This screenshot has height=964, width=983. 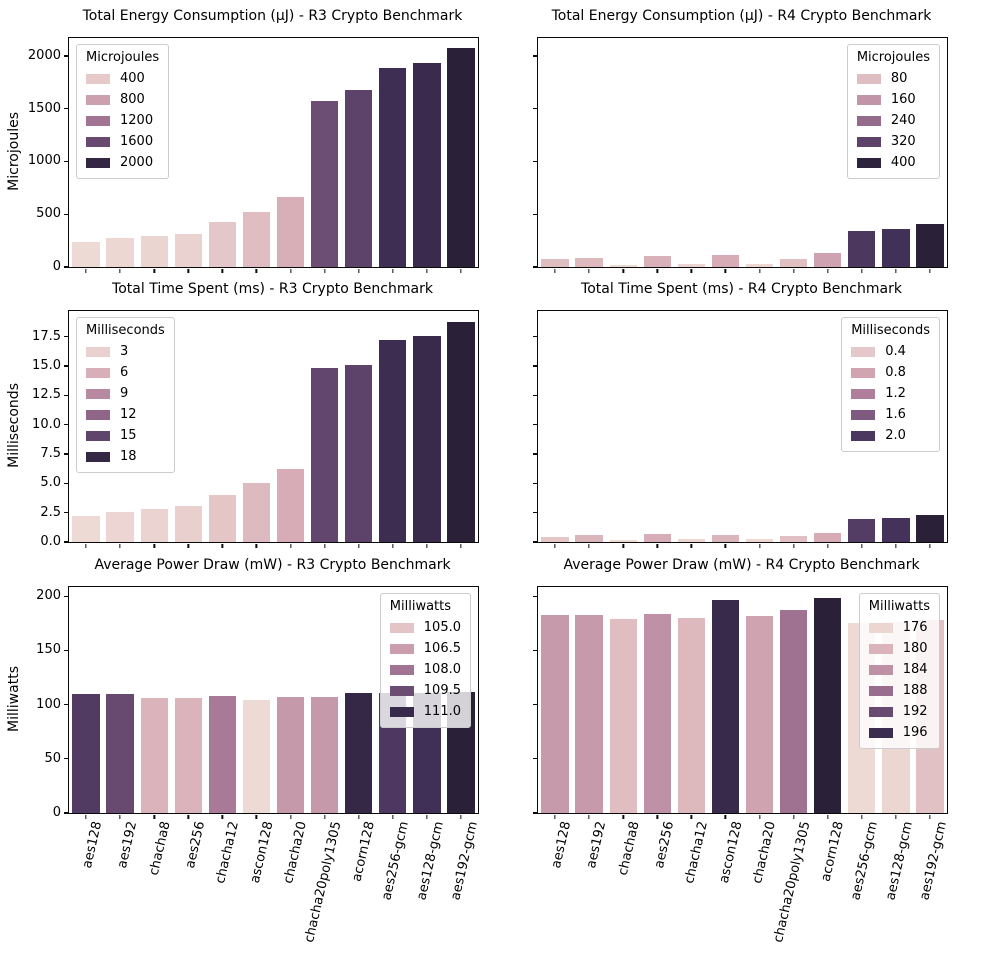 What do you see at coordinates (132, 99) in the screenshot?
I see `legend-label: 800` at bounding box center [132, 99].